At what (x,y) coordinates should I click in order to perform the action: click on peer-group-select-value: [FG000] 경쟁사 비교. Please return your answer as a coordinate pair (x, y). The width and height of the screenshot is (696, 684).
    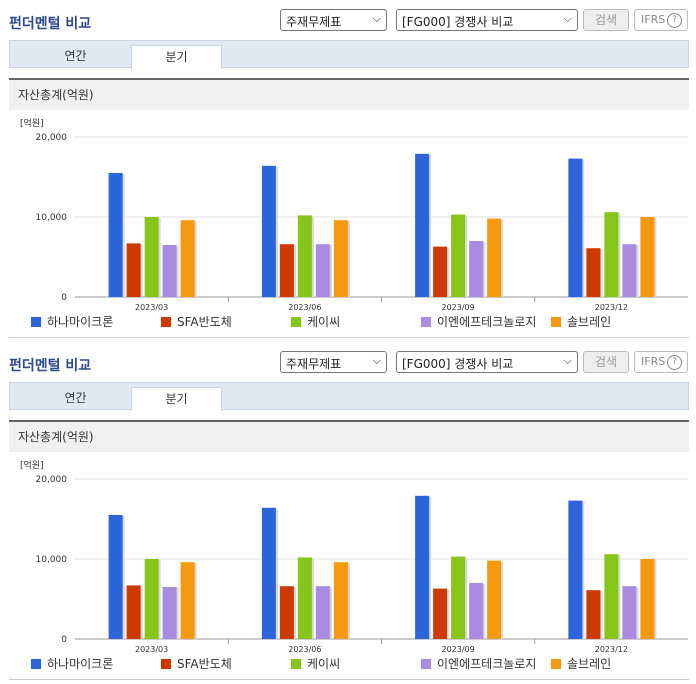
    Looking at the image, I should click on (458, 364).